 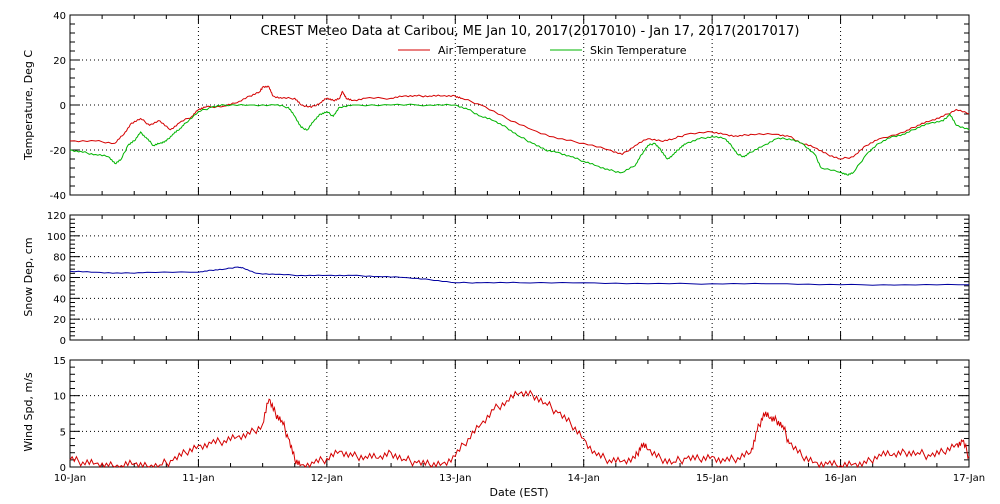 I want to click on y-axis-label-snow-depth: Snow Dep, cm, so click(x=28, y=276).